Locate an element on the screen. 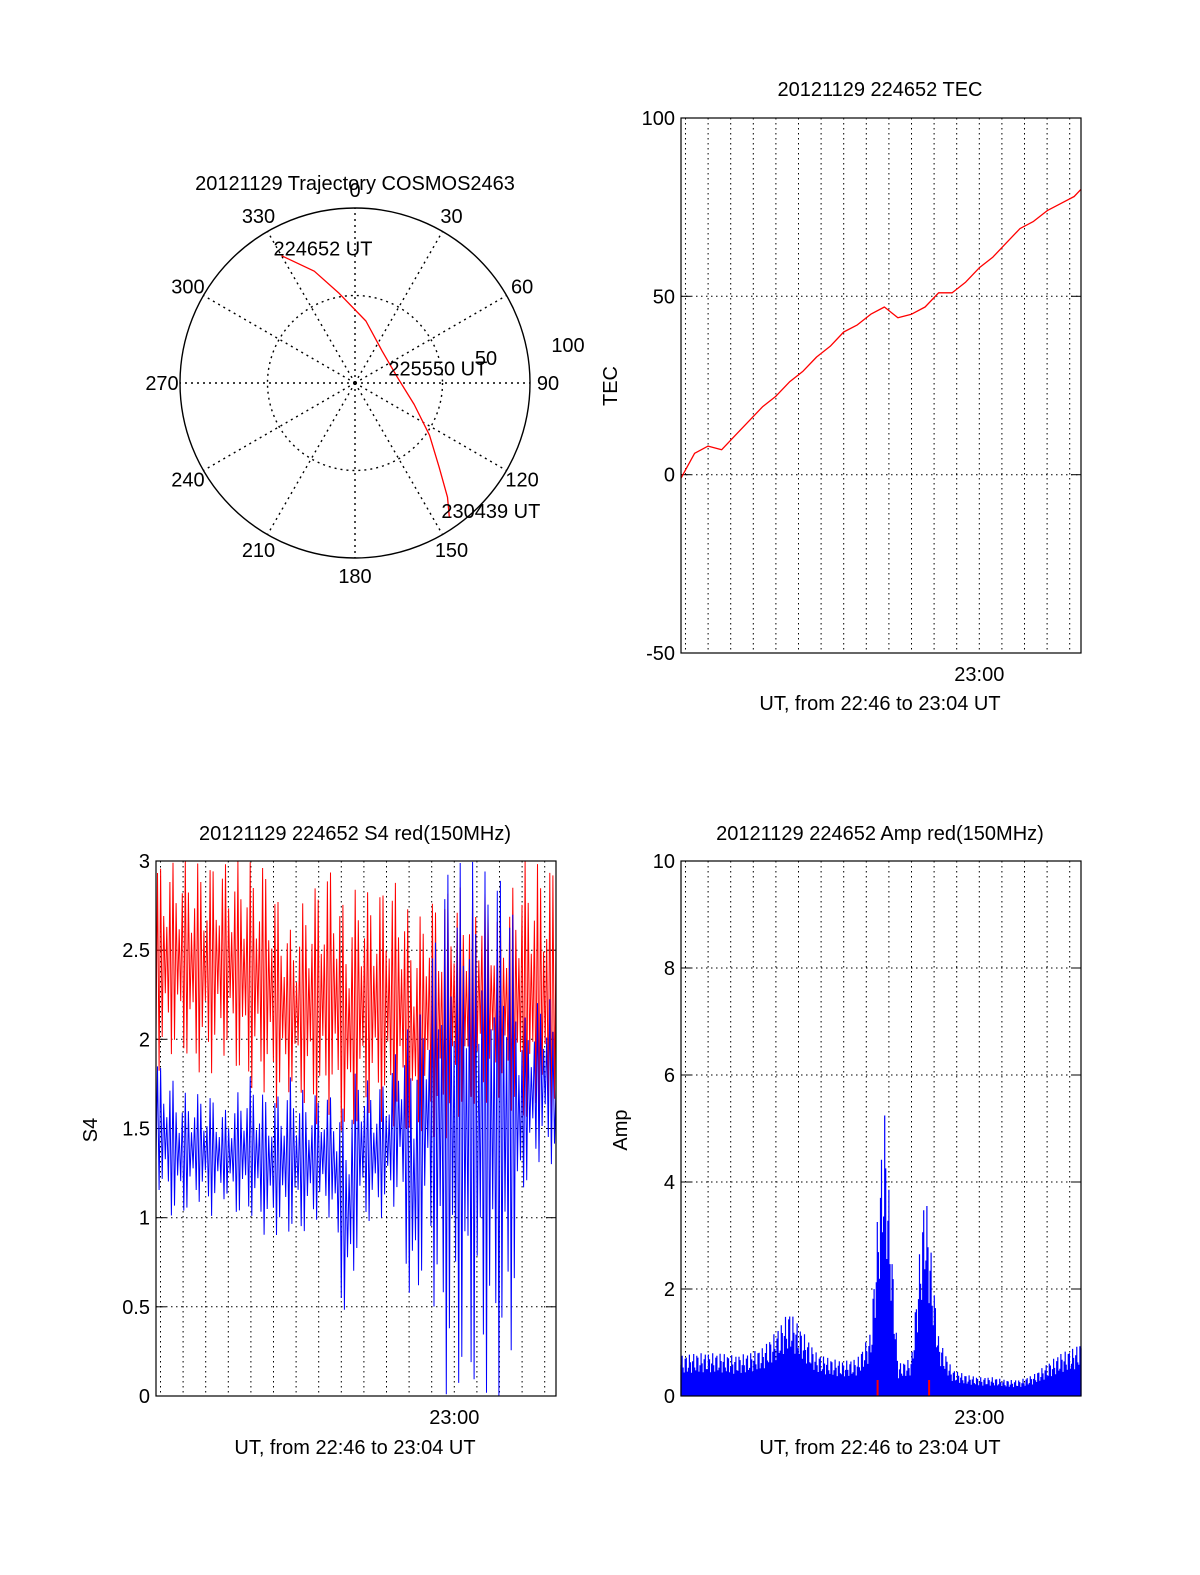 Image resolution: width=1200 pixels, height=1575 pixels. y-tick-label: 100 is located at coordinates (658, 119).